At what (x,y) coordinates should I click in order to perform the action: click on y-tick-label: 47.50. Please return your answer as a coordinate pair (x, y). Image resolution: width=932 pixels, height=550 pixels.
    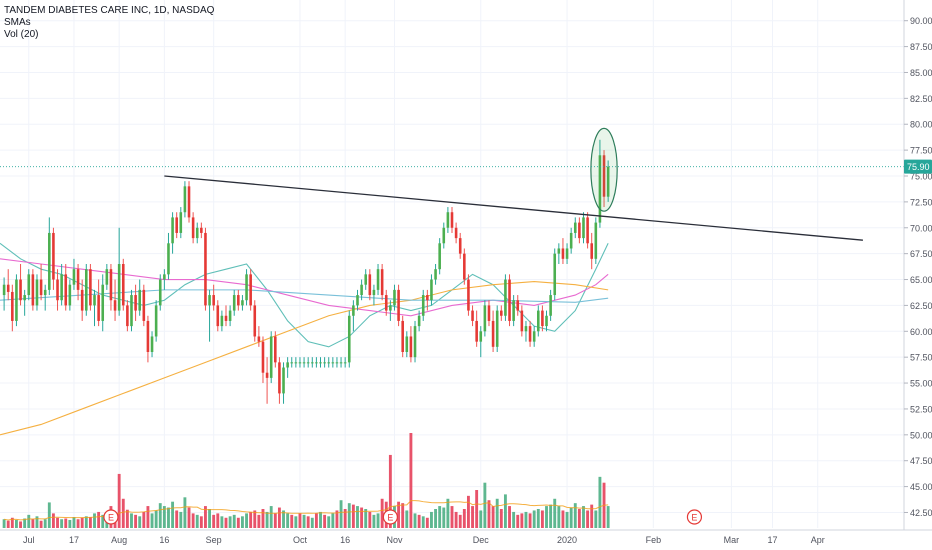
    Looking at the image, I should click on (921, 461).